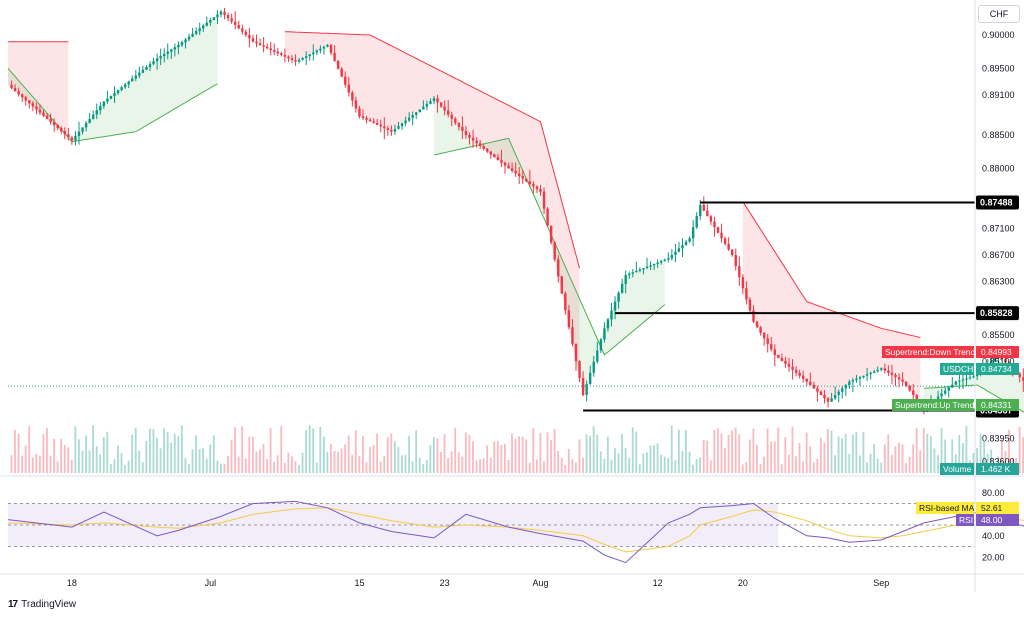  I want to click on last-price-value: 0.84734, so click(996, 369).